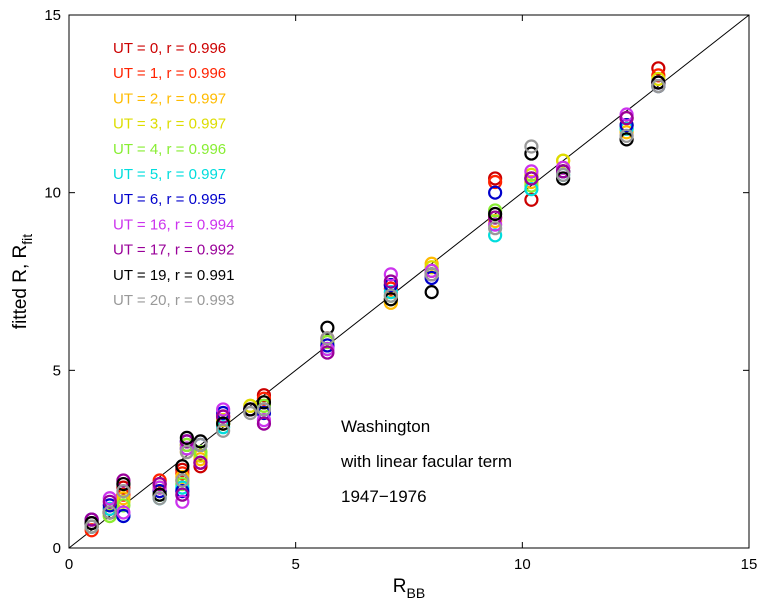 The image size is (761, 608). Describe the element at coordinates (169, 73) in the screenshot. I see `legend-entry: UT = 1, r = 0.996` at that location.